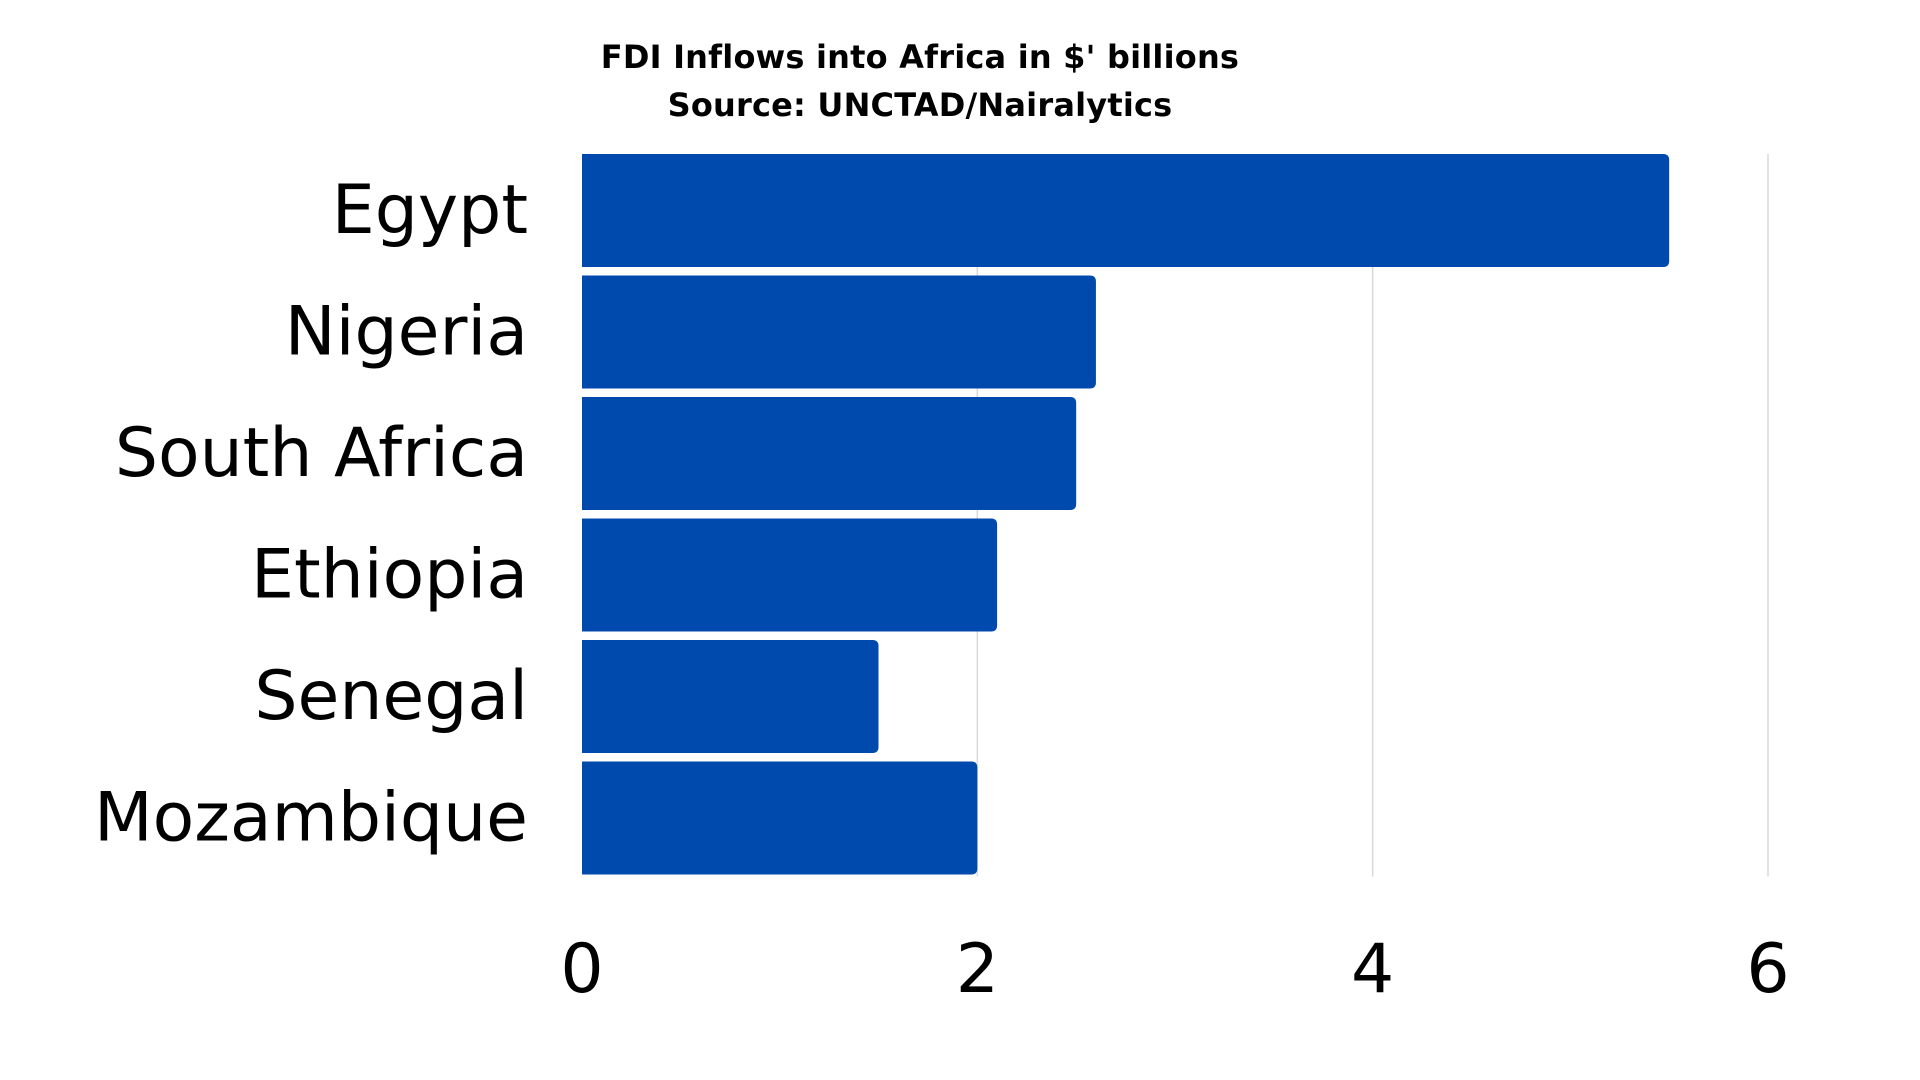 Image resolution: width=1920 pixels, height=1080 pixels. Describe the element at coordinates (581, 969) in the screenshot. I see `x-tick-label-0: 0` at that location.